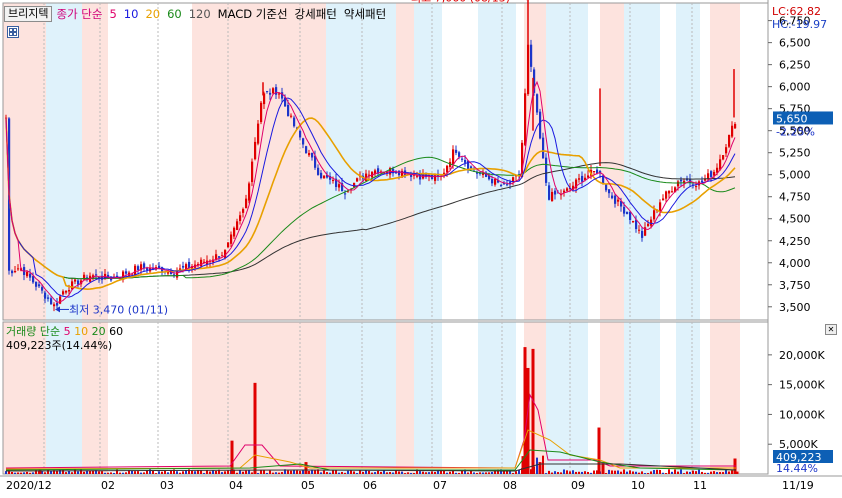  I want to click on vma60-label: 60, so click(116, 331).